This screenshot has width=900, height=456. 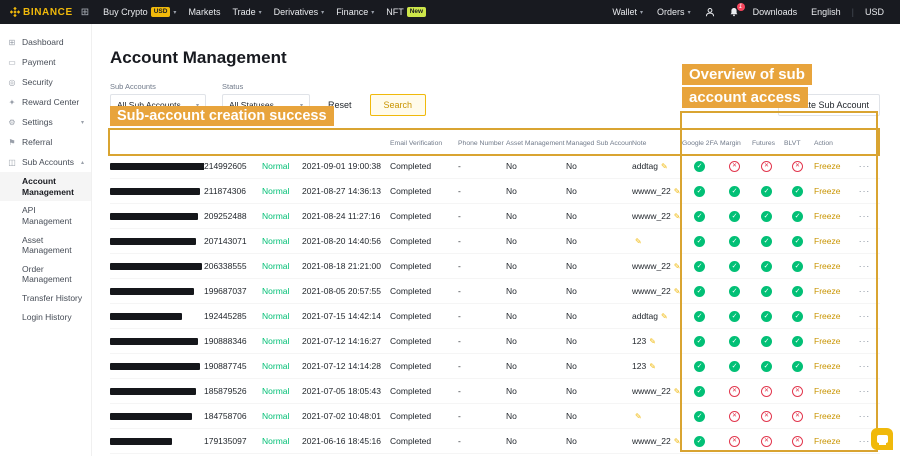 What do you see at coordinates (45, 62) in the screenshot?
I see `sidebar-item-payment: ▭ Payment` at bounding box center [45, 62].